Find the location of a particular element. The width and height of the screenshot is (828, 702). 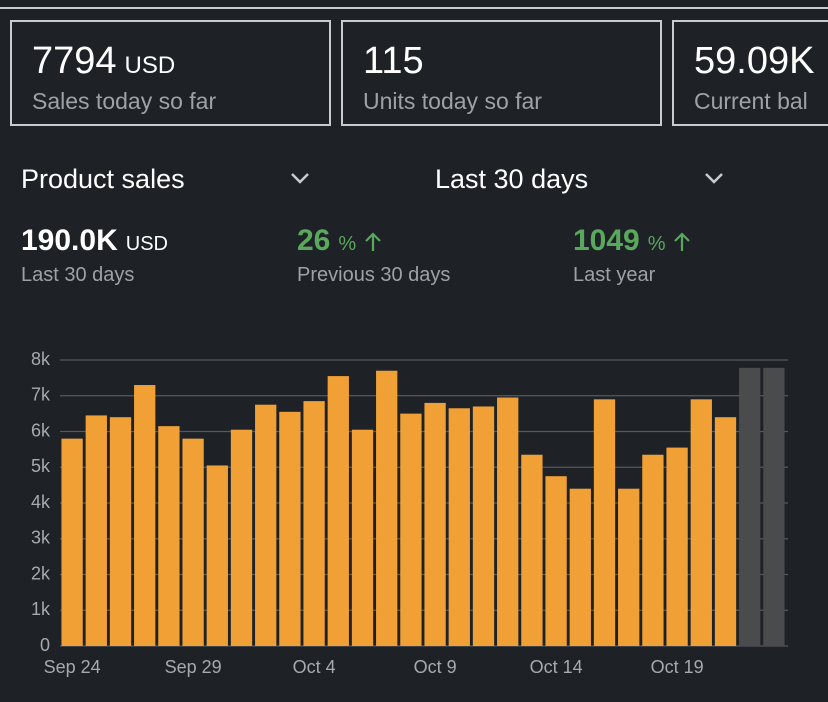

balance-card: 59.09K Current bal is located at coordinates (750, 73).